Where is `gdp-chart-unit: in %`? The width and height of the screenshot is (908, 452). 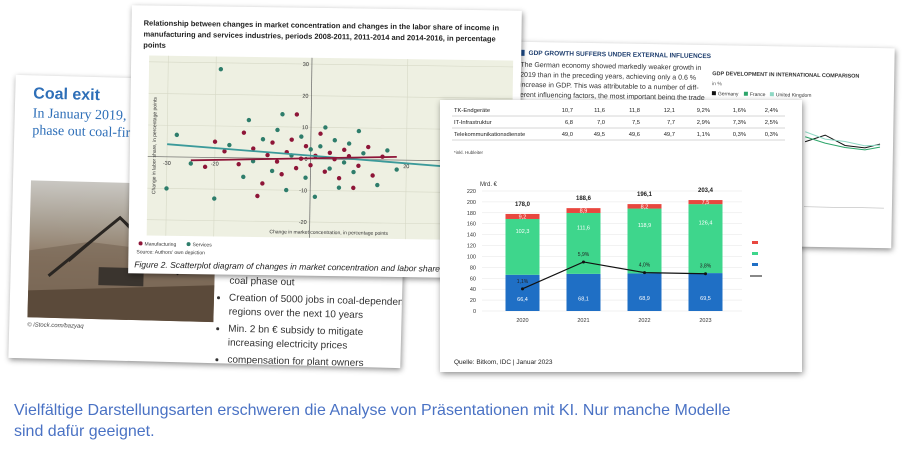
gdp-chart-unit: in % is located at coordinates (717, 84).